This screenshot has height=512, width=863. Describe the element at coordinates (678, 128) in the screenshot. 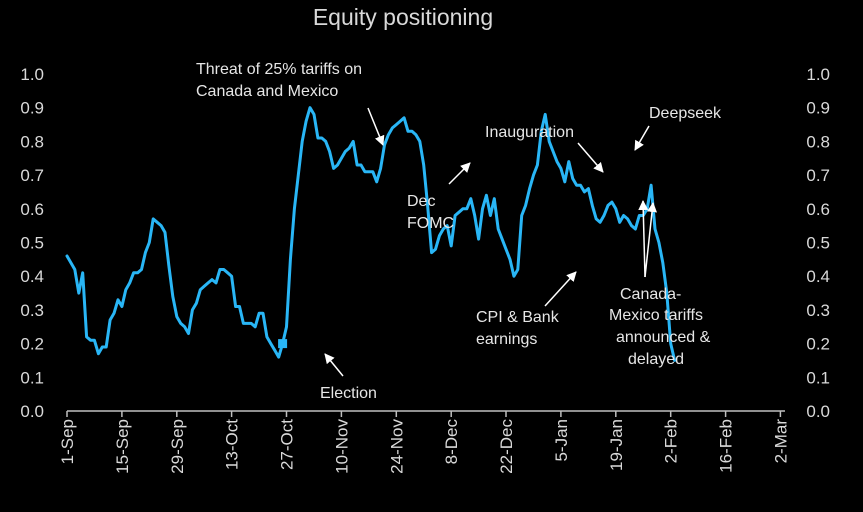

I see `annotation-deepseek: Deepseek` at that location.